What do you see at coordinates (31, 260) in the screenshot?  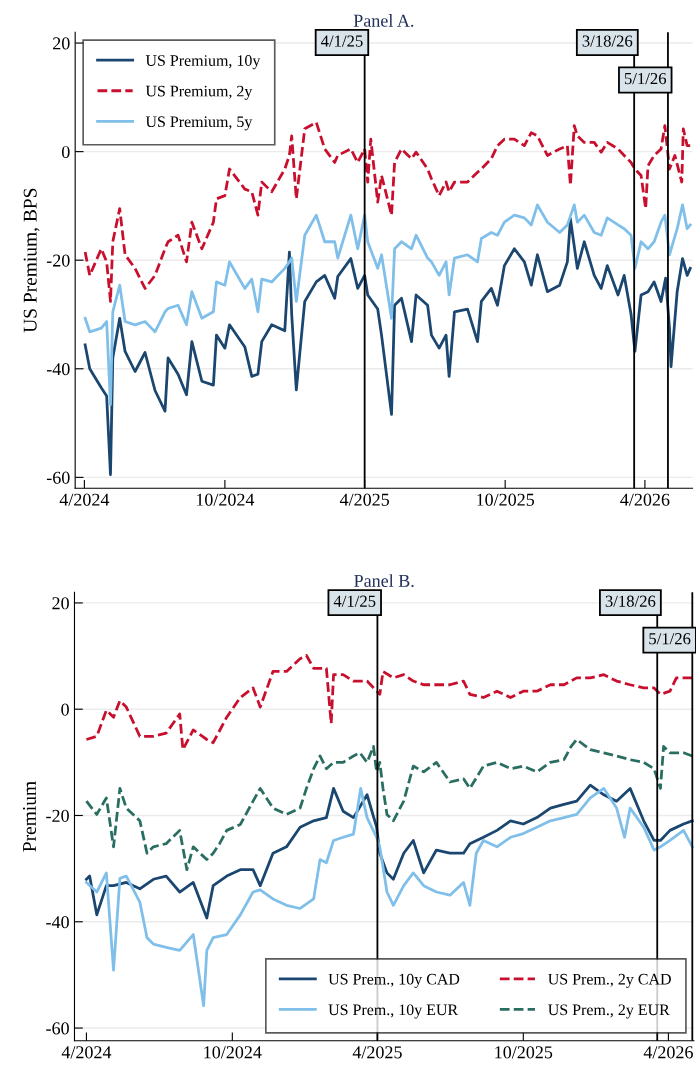 I see `y-axis-title: US Premium, BPS` at bounding box center [31, 260].